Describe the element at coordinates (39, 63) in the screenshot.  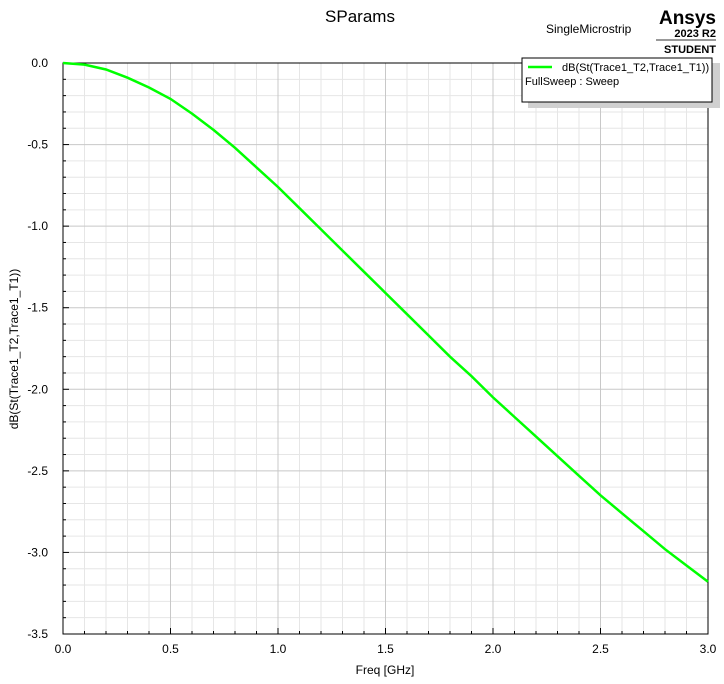
I see `y-tick-label: 0.0` at that location.